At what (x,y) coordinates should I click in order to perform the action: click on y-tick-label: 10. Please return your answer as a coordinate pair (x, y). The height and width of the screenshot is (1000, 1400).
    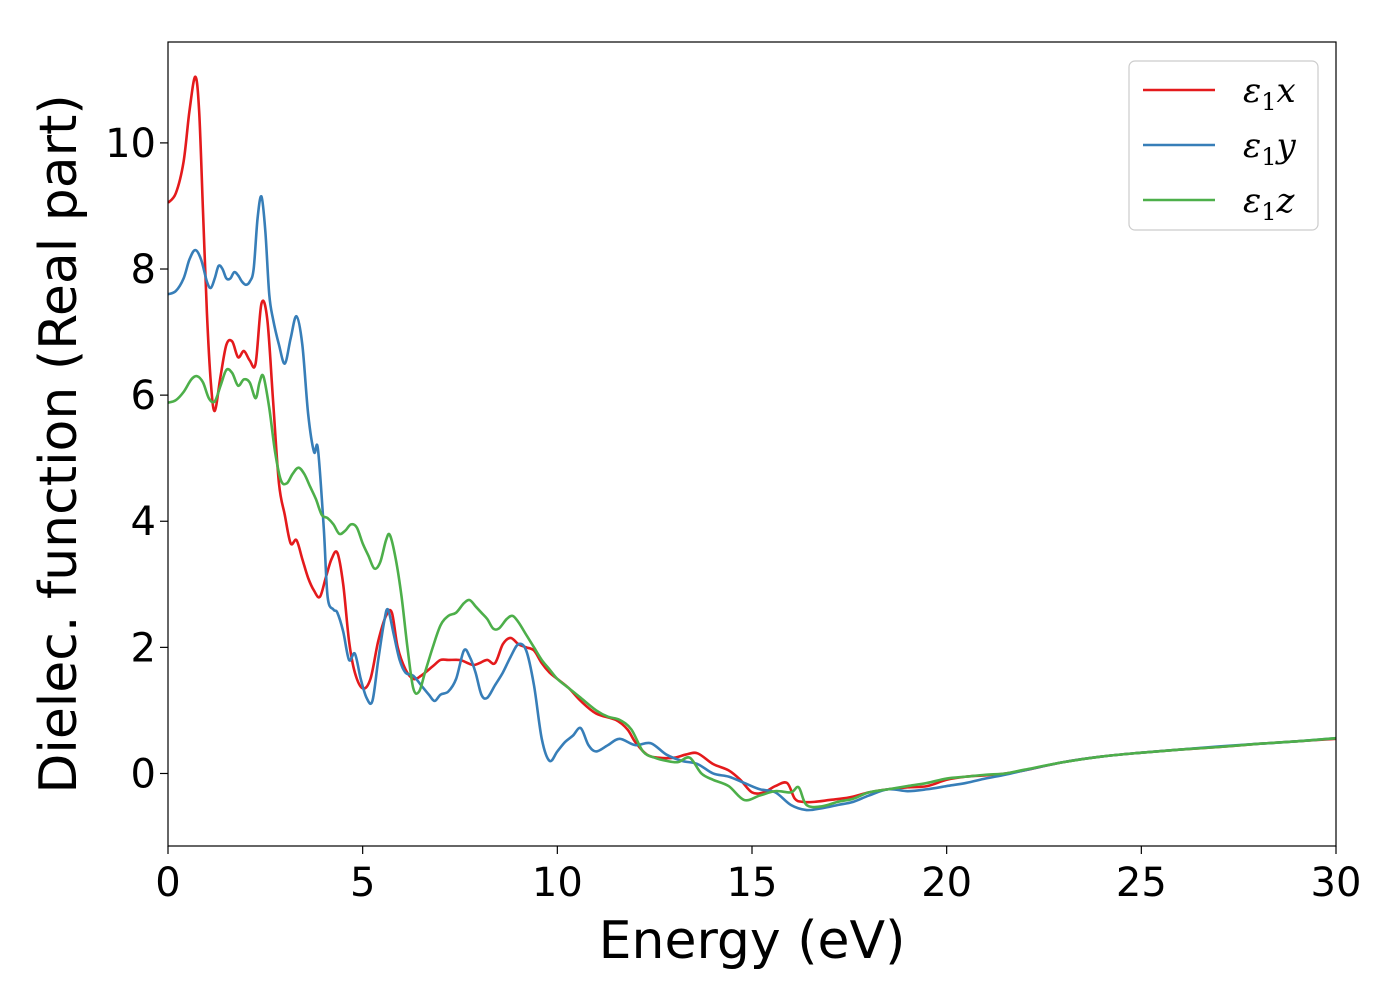
    Looking at the image, I should click on (130, 144).